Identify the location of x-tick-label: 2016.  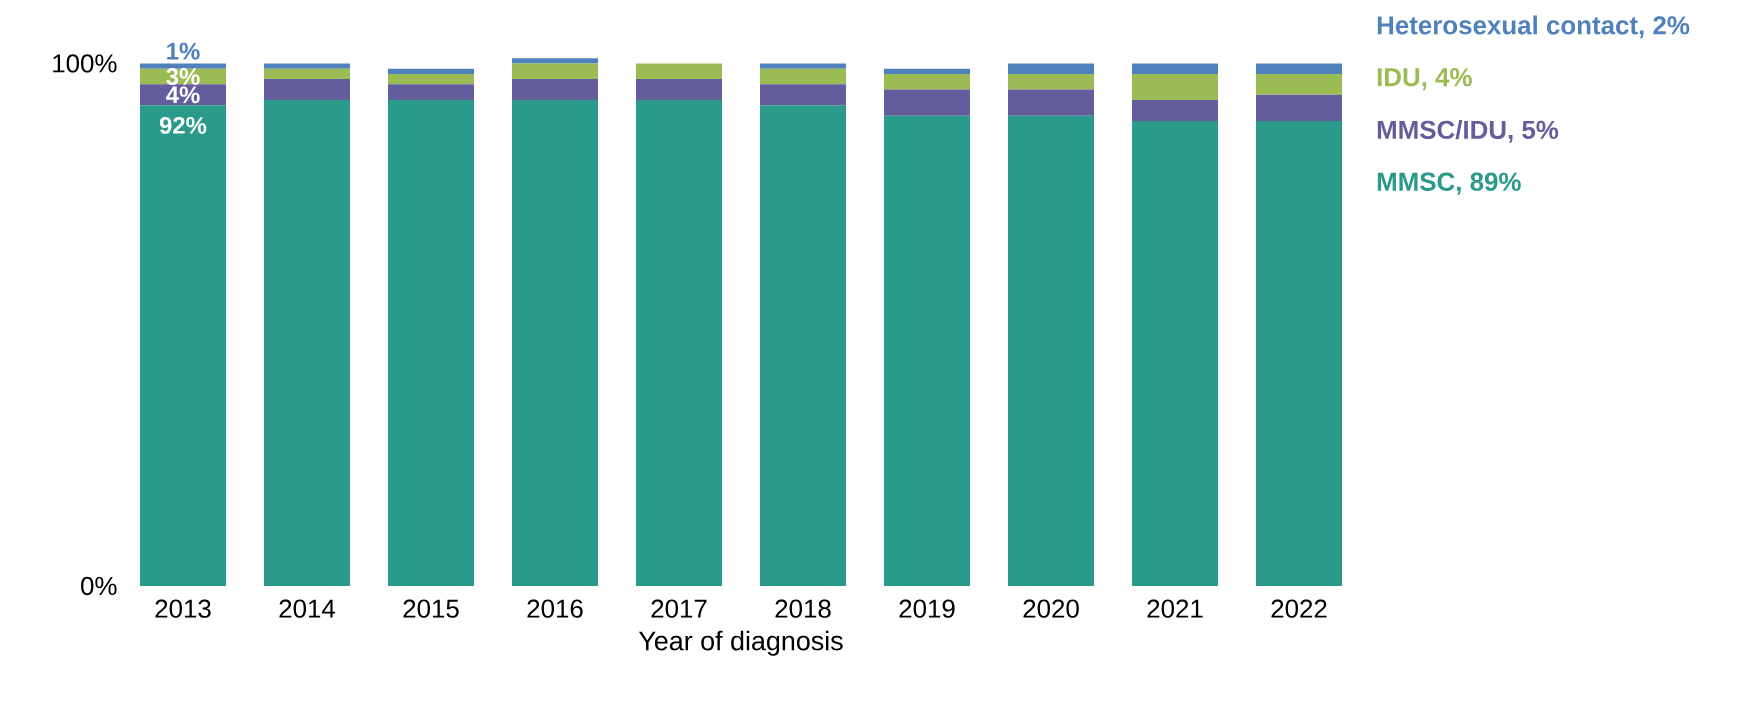
(555, 608).